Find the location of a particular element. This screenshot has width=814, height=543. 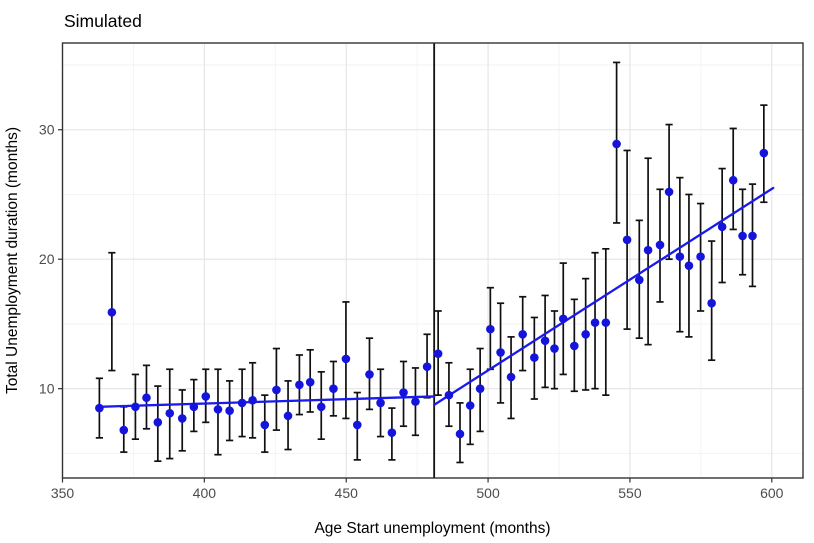

y-axis-ticks is located at coordinates (60, 259).